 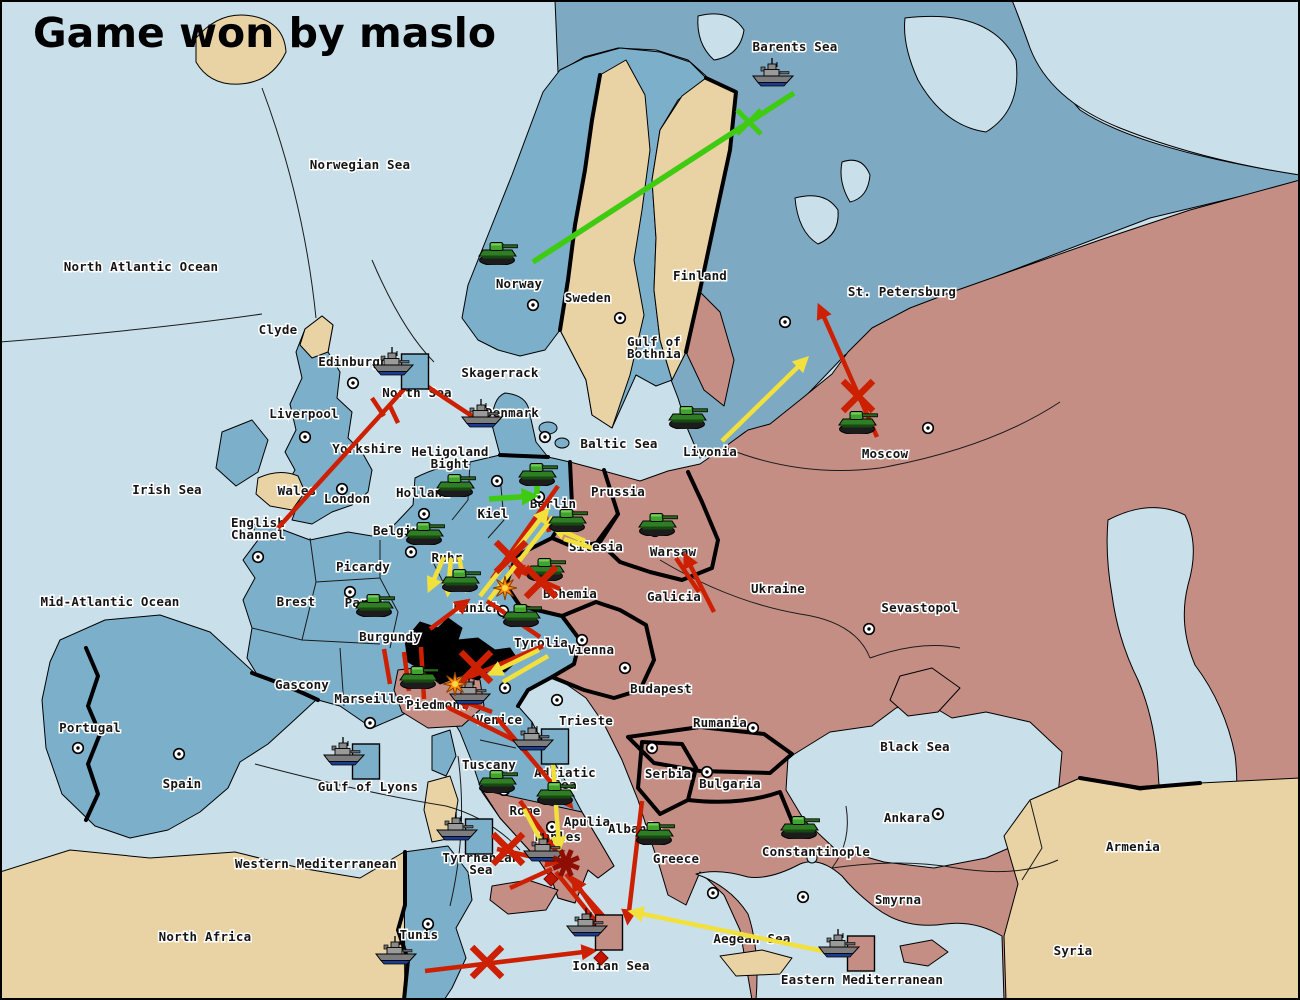 What do you see at coordinates (1140, 783) in the screenshot?
I see `border-caucasus` at bounding box center [1140, 783].